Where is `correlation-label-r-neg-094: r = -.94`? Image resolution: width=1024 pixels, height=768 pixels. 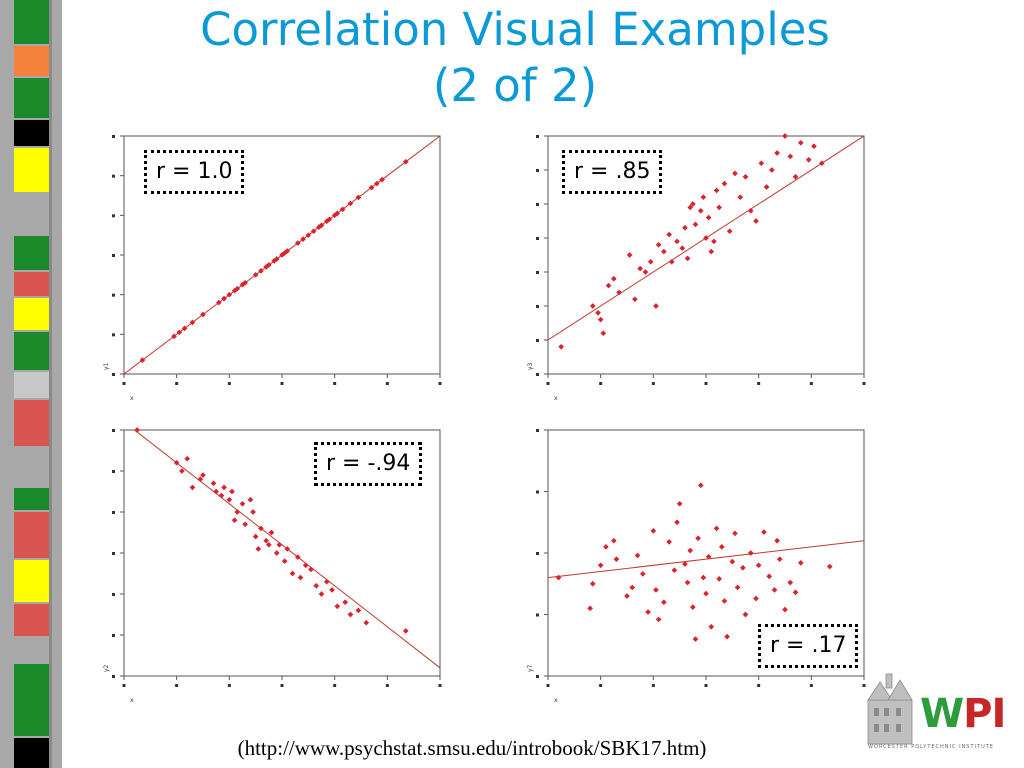 correlation-label-r-neg-094: r = -.94 is located at coordinates (368, 464).